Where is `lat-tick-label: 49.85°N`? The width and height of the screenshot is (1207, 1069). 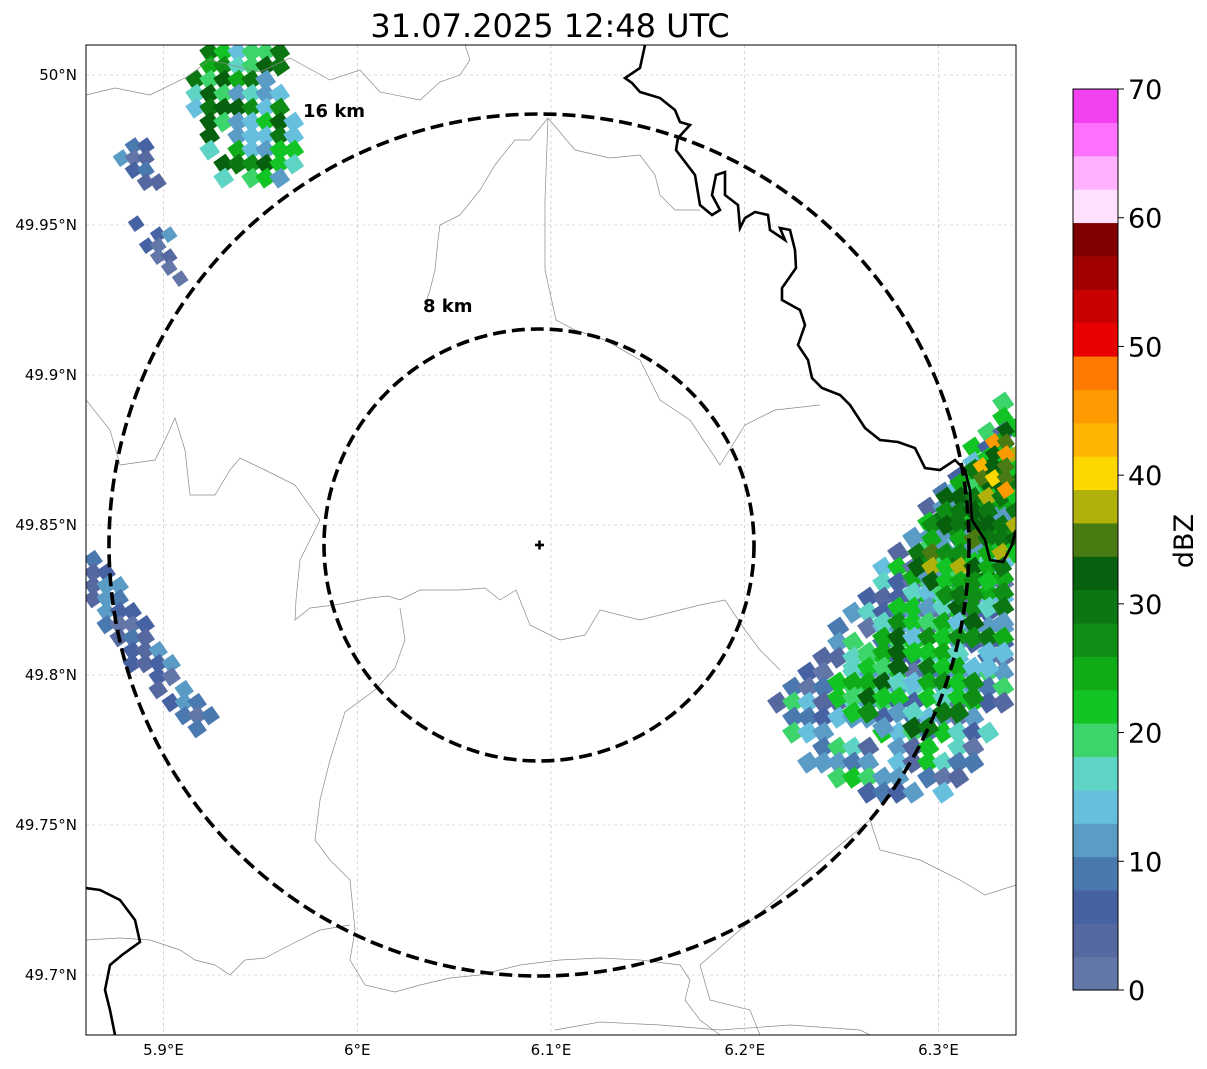 lat-tick-label: 49.85°N is located at coordinates (46, 525).